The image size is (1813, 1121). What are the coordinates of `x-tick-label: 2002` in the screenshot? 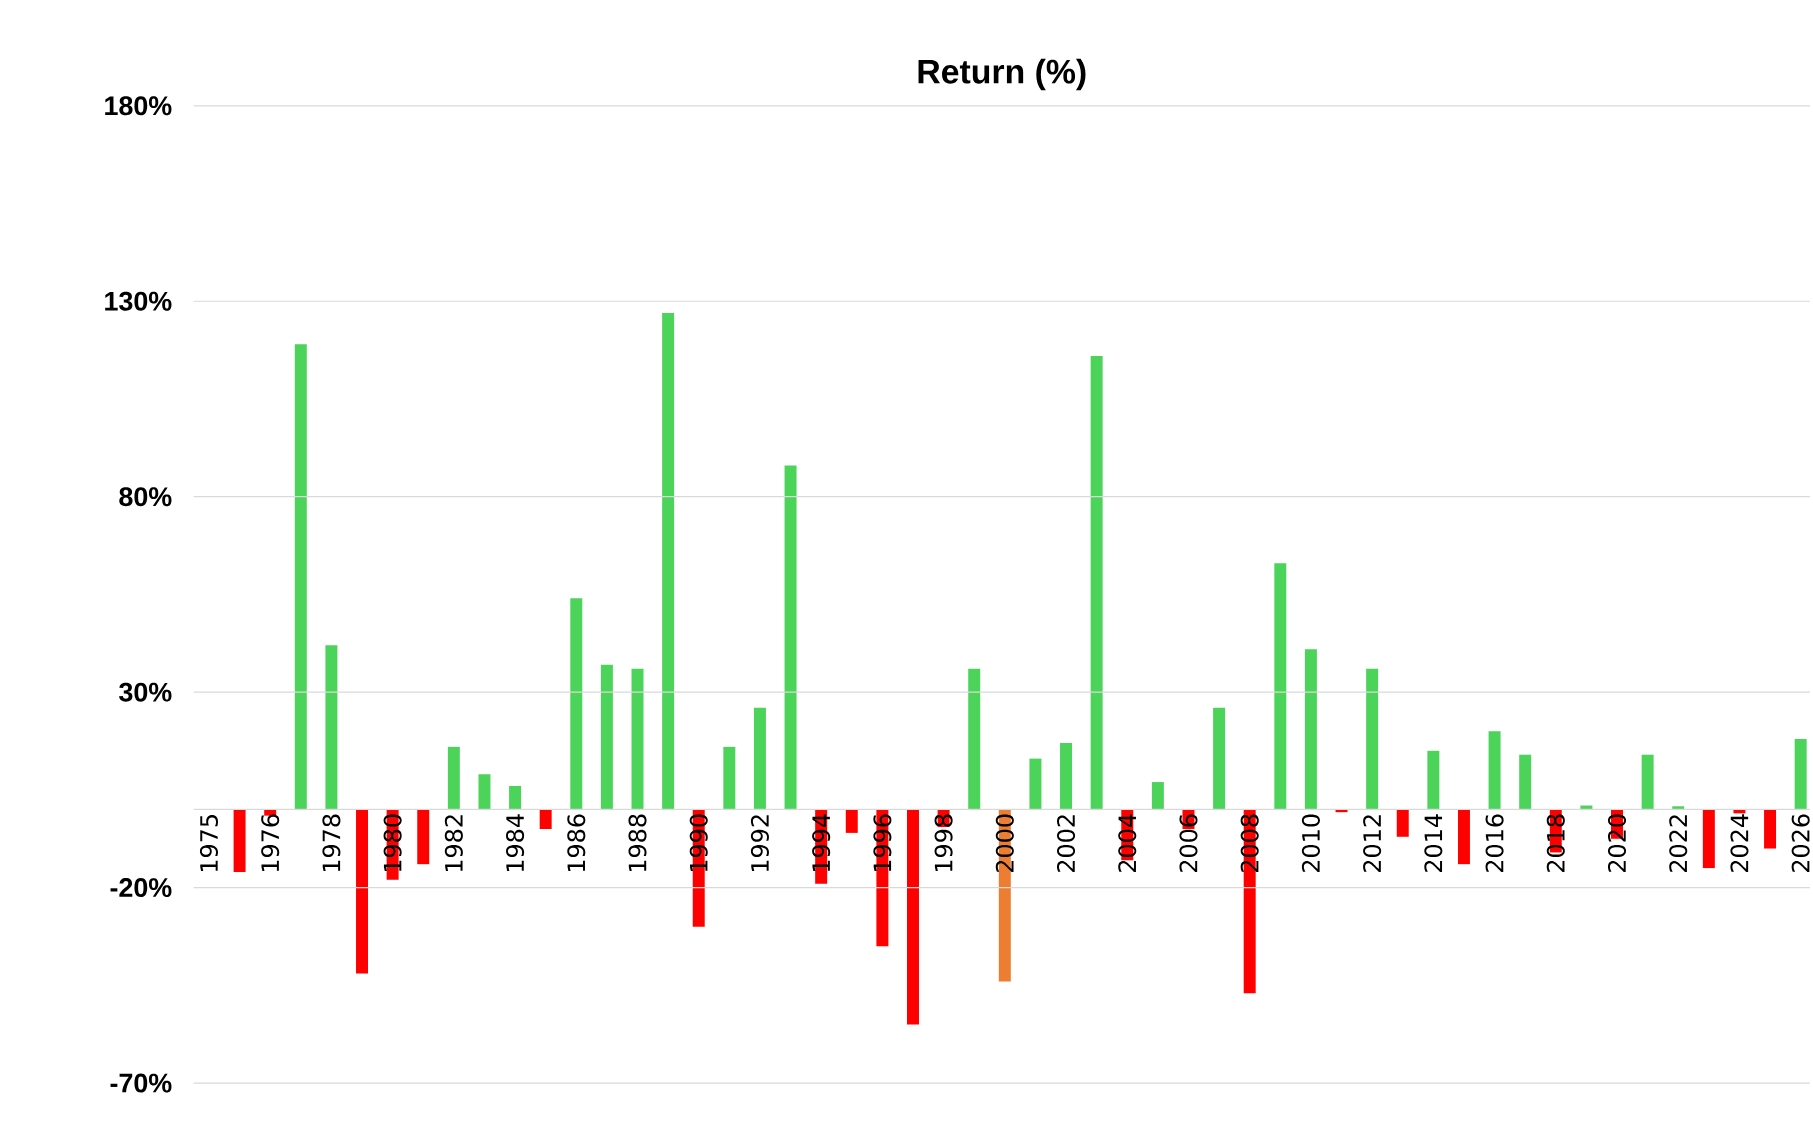 It's located at (1066, 843).